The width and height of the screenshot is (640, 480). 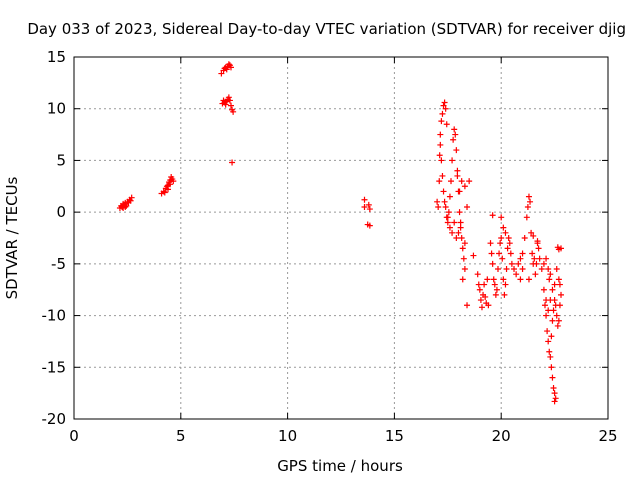 I want to click on y-tick-label: 0, so click(x=61, y=212).